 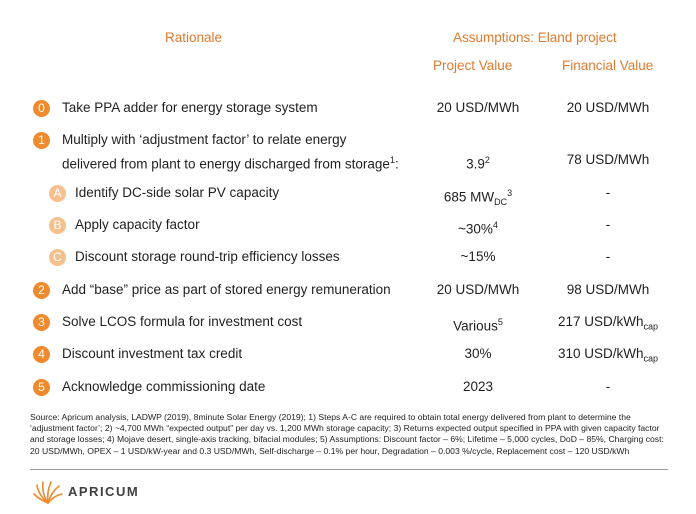 What do you see at coordinates (41, 322) in the screenshot?
I see `step-badge: 3` at bounding box center [41, 322].